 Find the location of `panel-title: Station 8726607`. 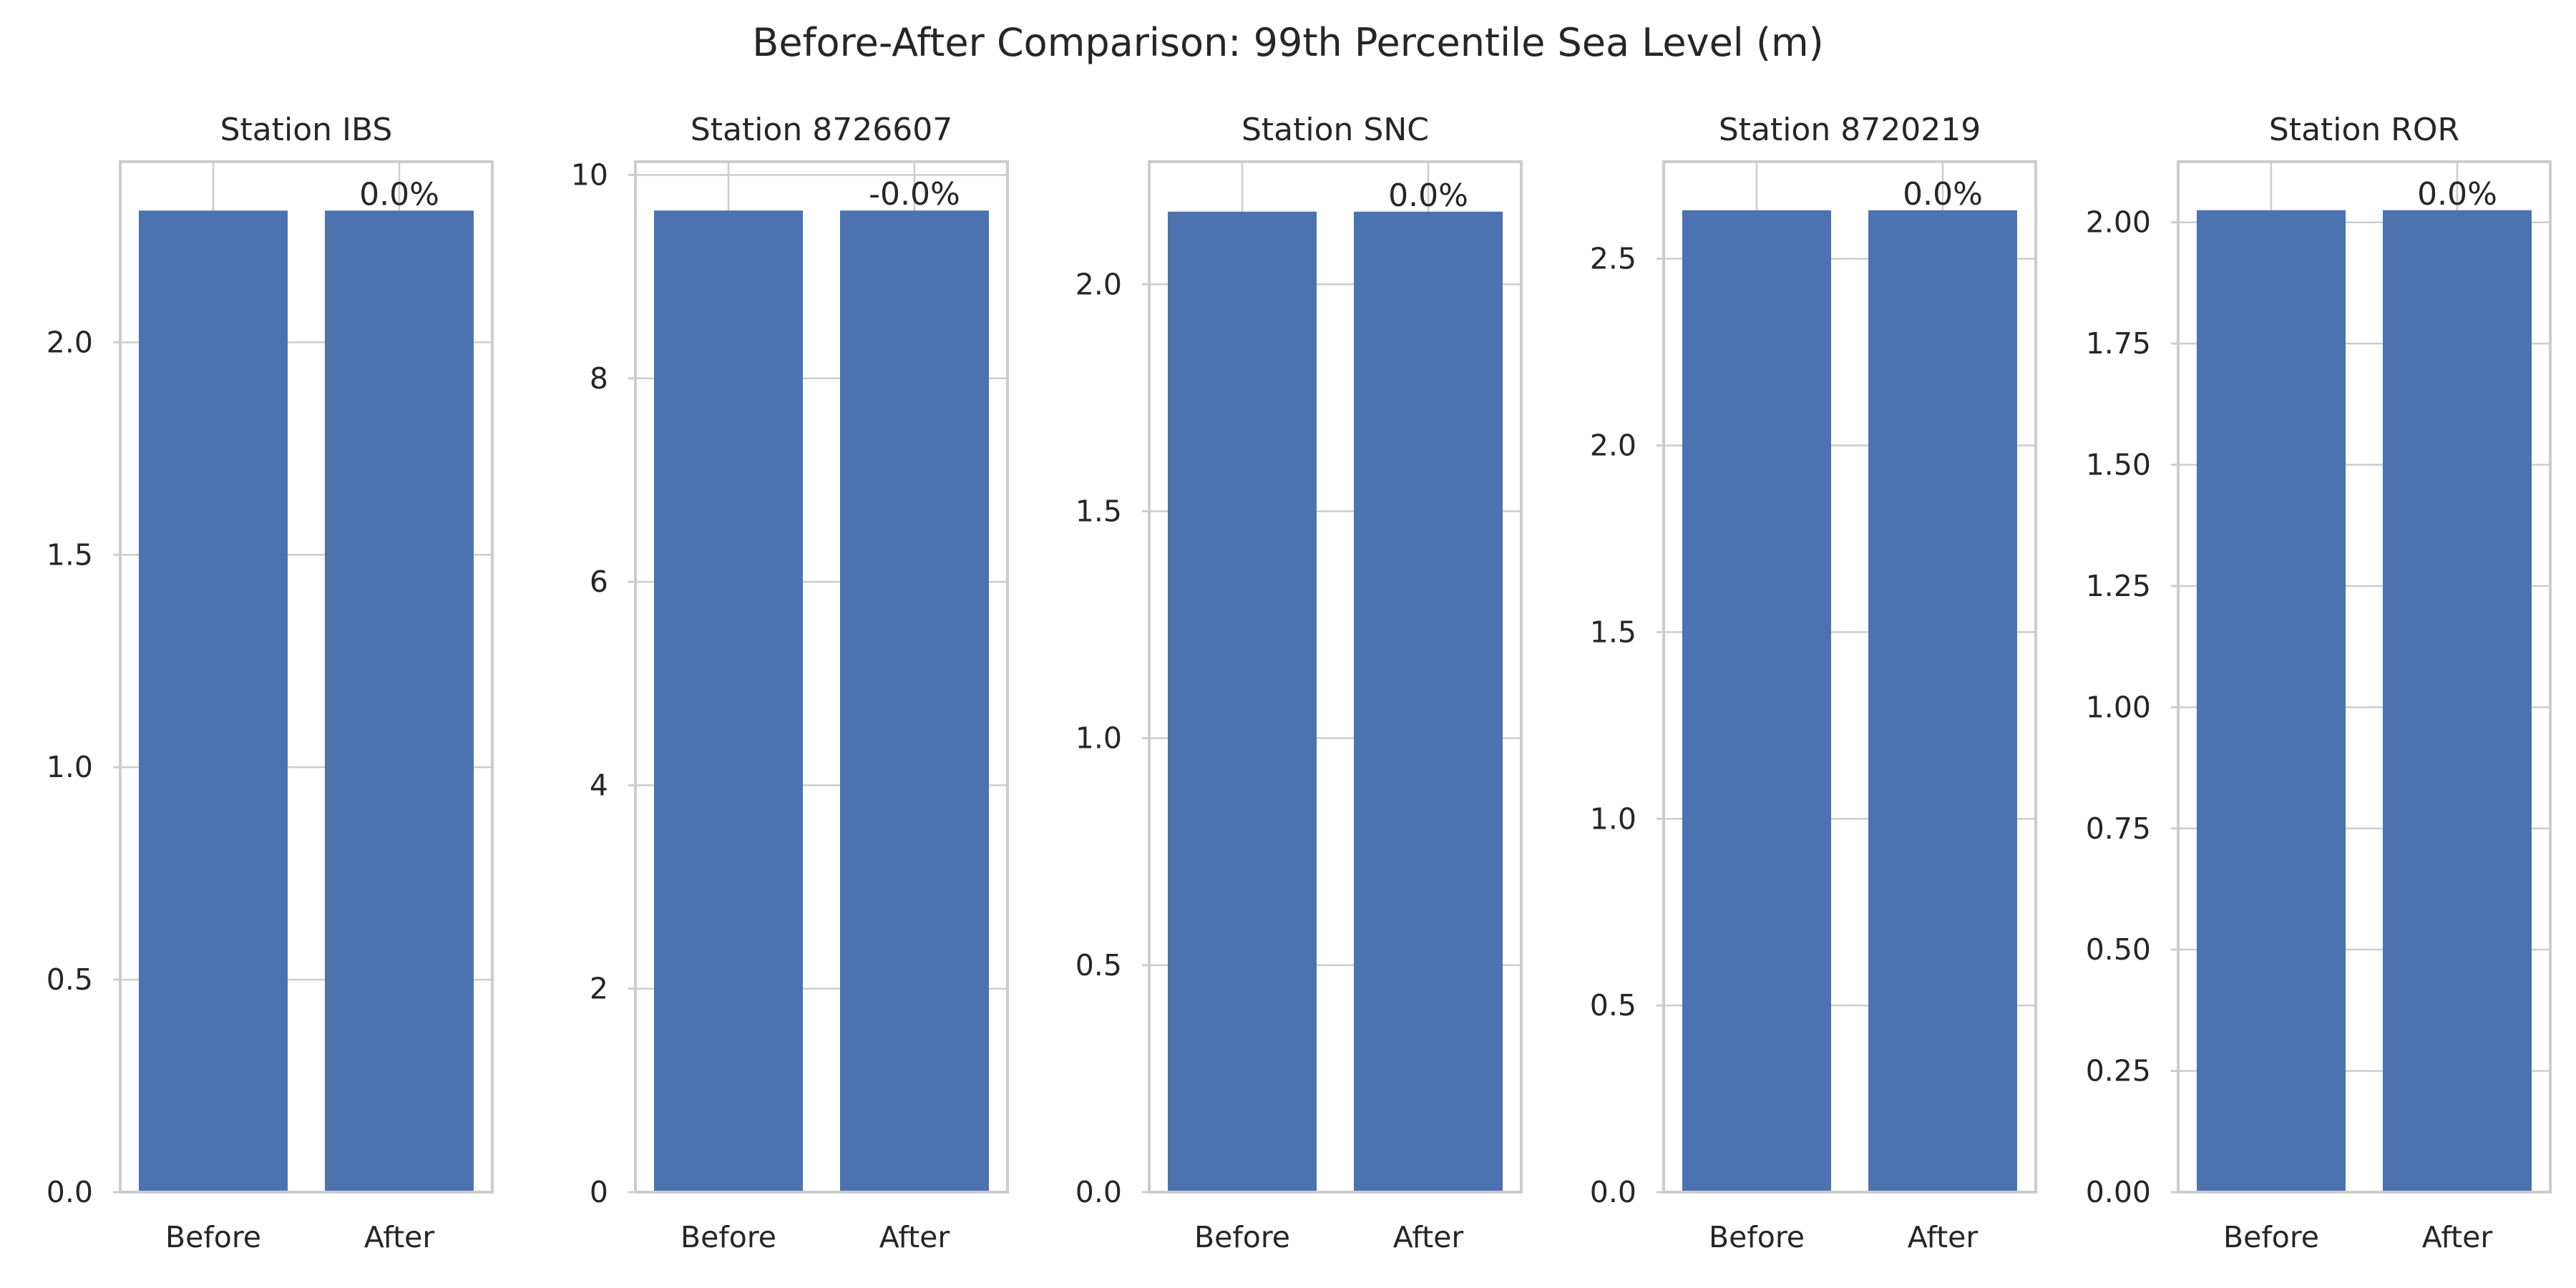

panel-title: Station 8726607 is located at coordinates (822, 130).